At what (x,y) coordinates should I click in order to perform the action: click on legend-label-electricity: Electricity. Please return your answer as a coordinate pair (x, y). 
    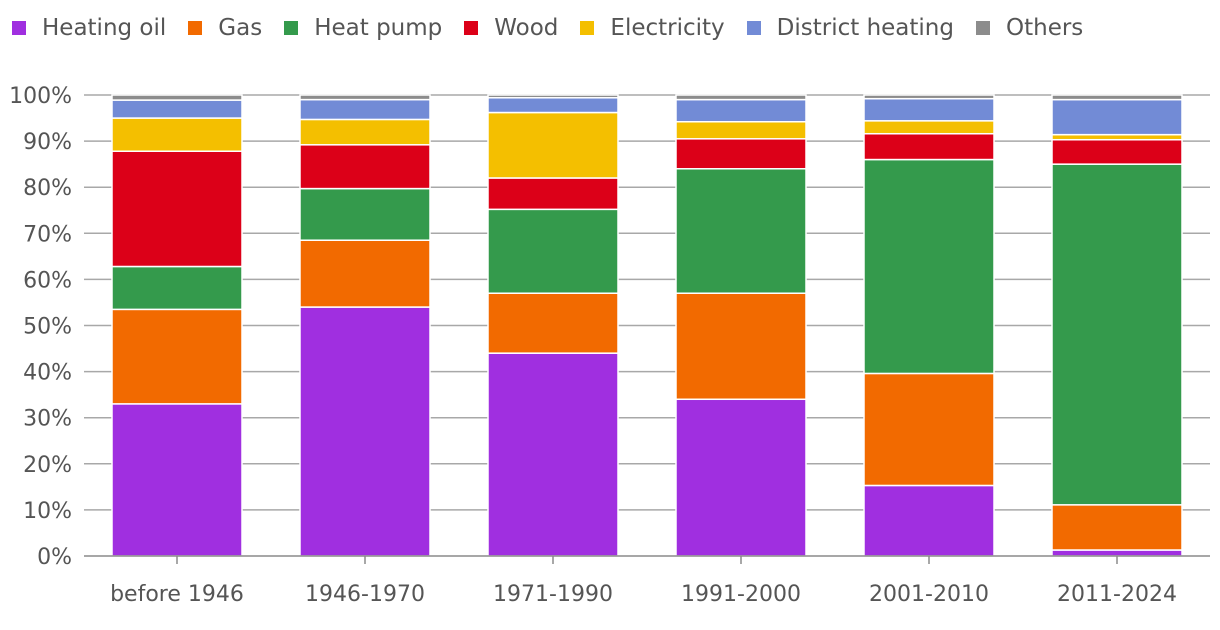
    Looking at the image, I should click on (667, 28).